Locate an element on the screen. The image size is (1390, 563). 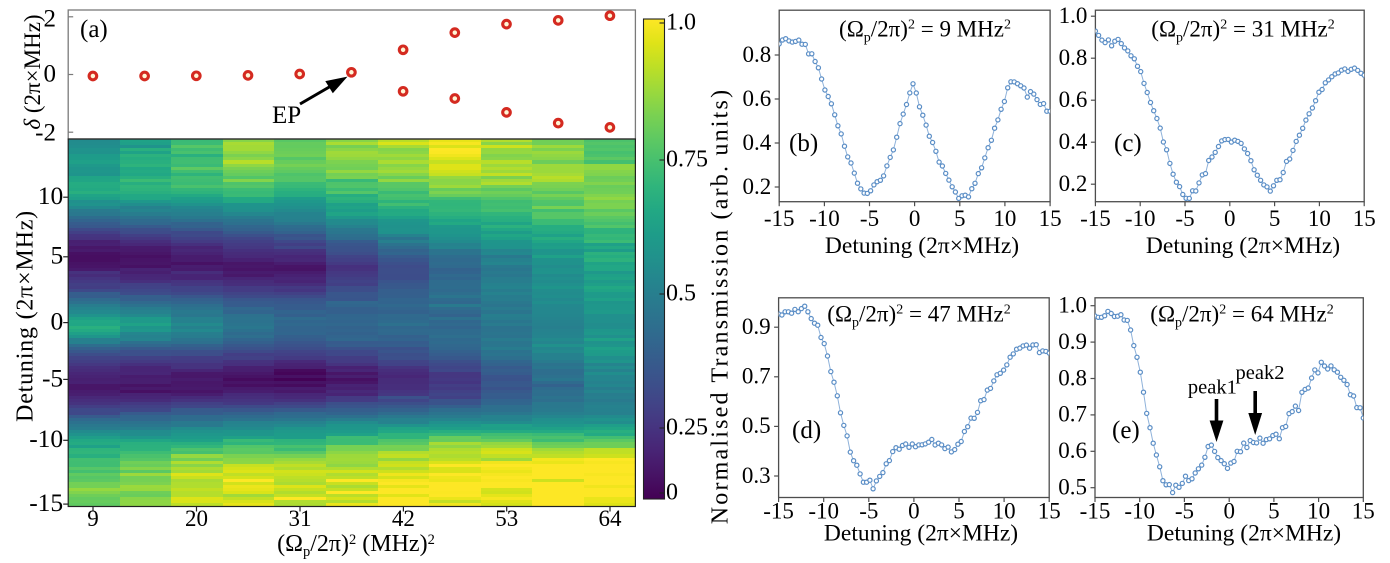
svg-text: 9 is located at coordinates (93, 518).